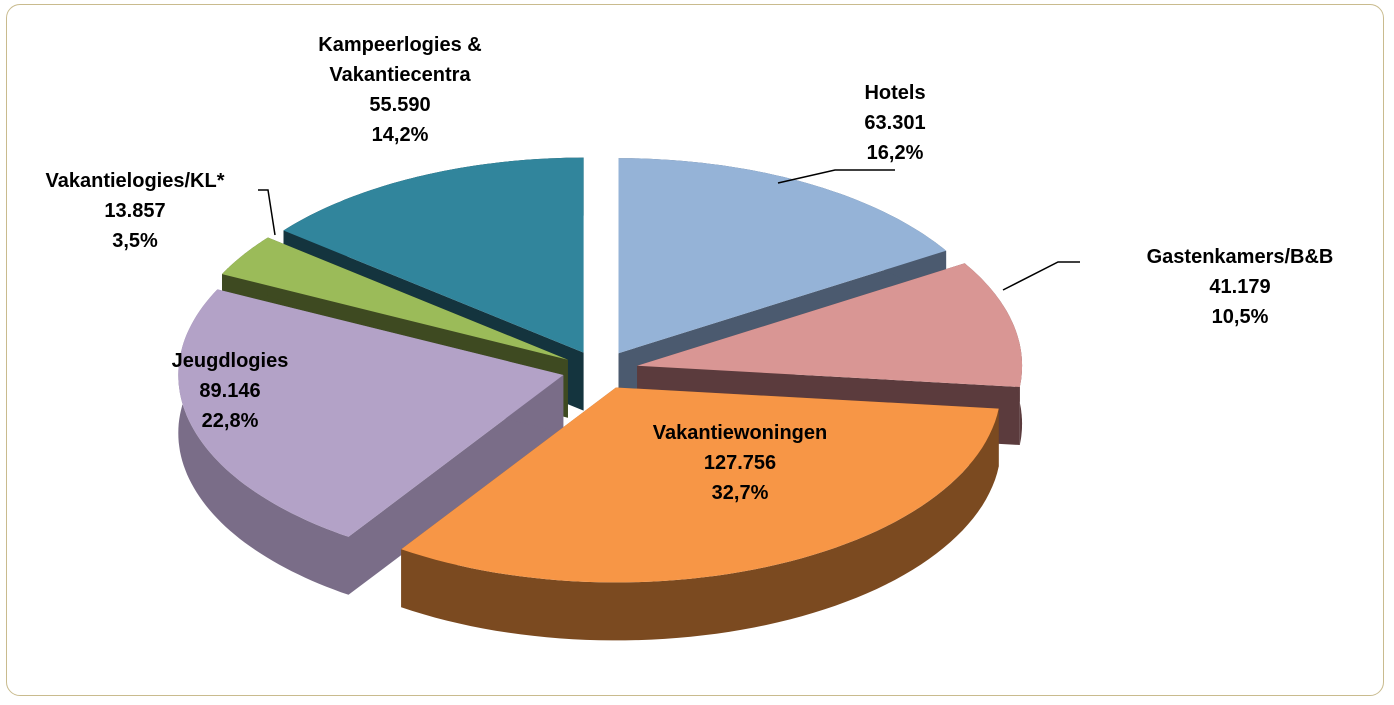  Describe the element at coordinates (230, 421) in the screenshot. I see `label-percent: 22,8%` at that location.